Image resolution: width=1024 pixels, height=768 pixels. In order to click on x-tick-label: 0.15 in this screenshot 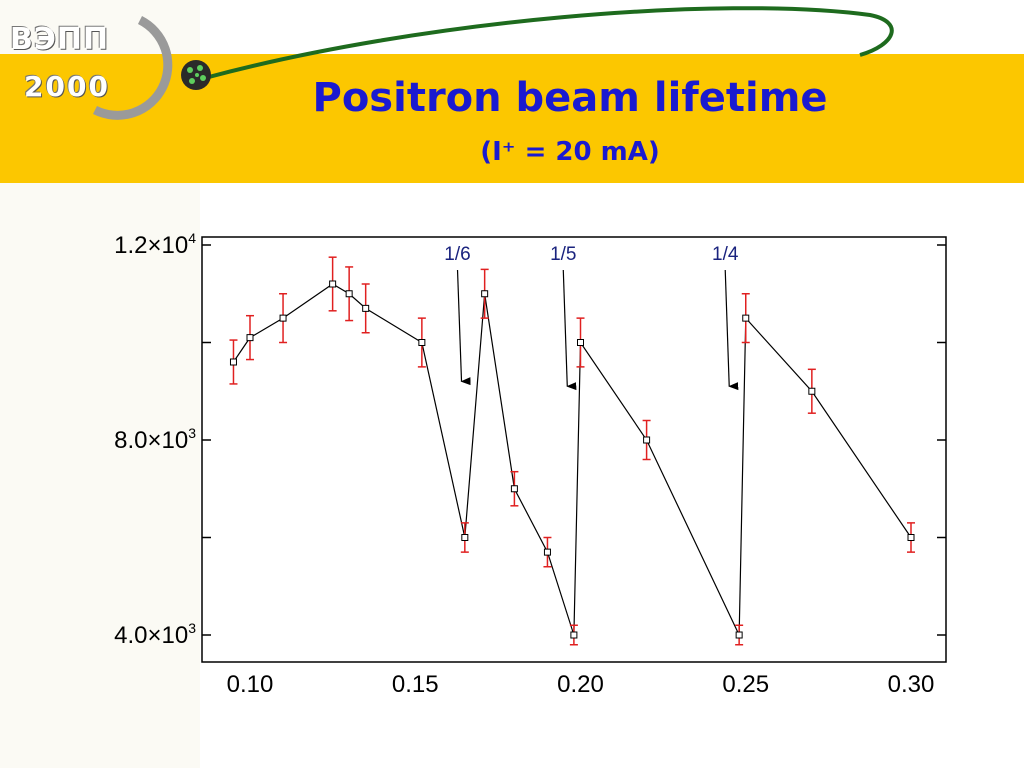, I will do `click(415, 684)`.